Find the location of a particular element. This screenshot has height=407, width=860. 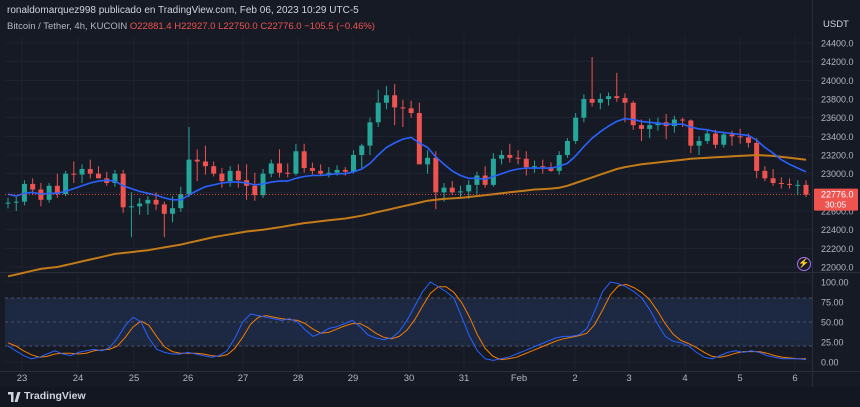

symbol-name: Bitcoin / Tether, 4h, KUCOIN is located at coordinates (67, 26).